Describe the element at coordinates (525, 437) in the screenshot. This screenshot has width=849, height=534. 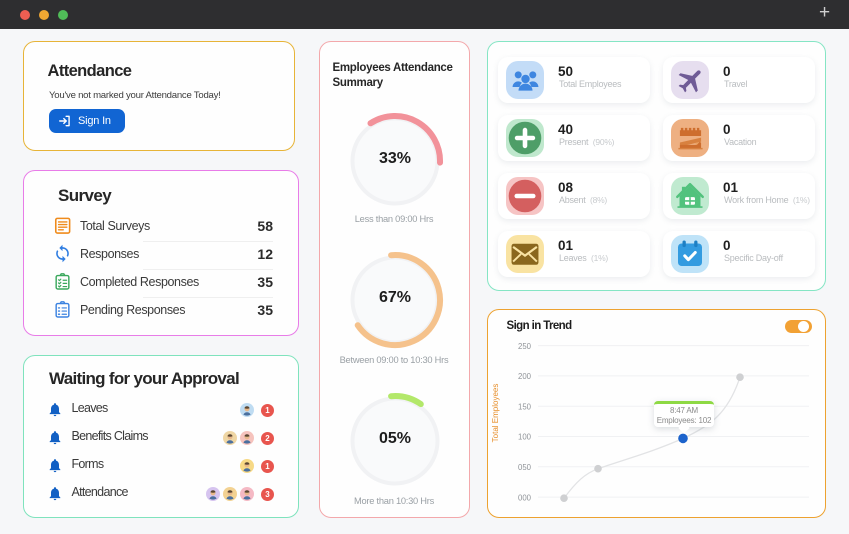
I see `svg-text: 100` at that location.